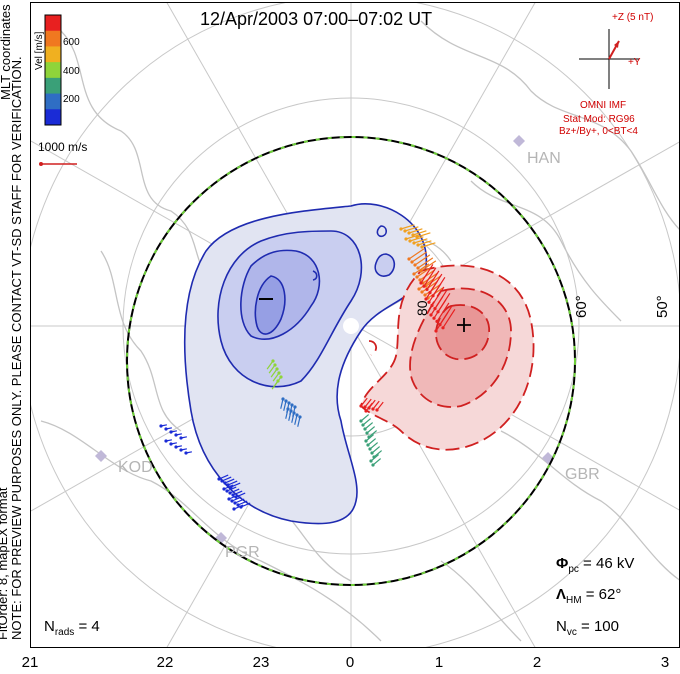 The image size is (680, 674). I want to click on imf-clock, so click(609, 59).